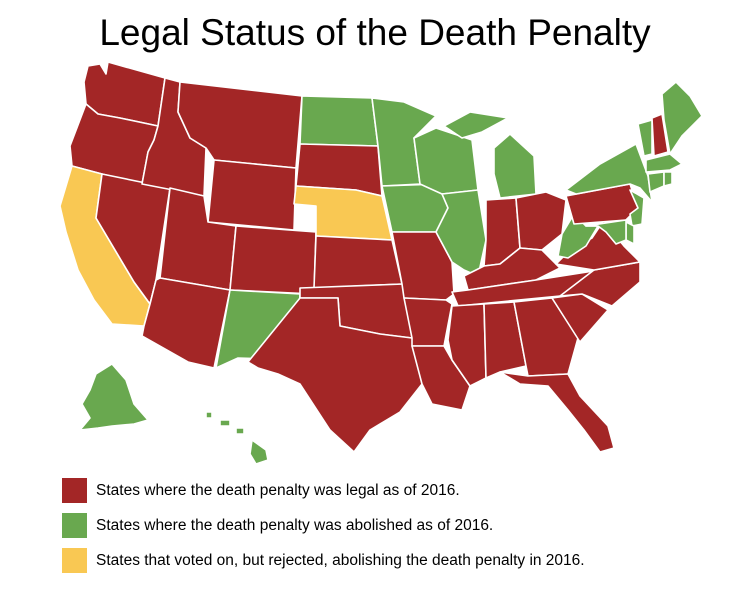  I want to click on map-title: Legal Status of the Death Penalty, so click(375, 32).